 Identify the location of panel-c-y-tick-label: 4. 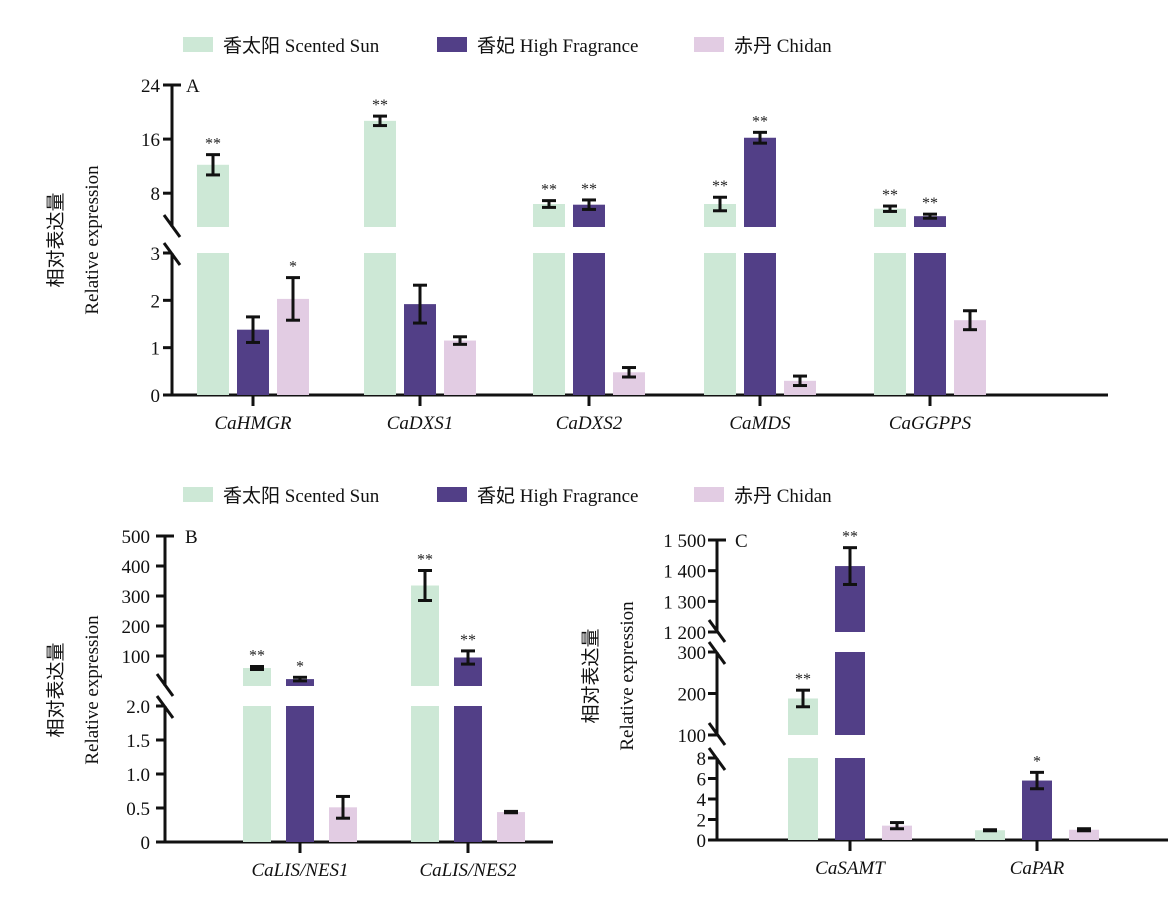
(702, 800).